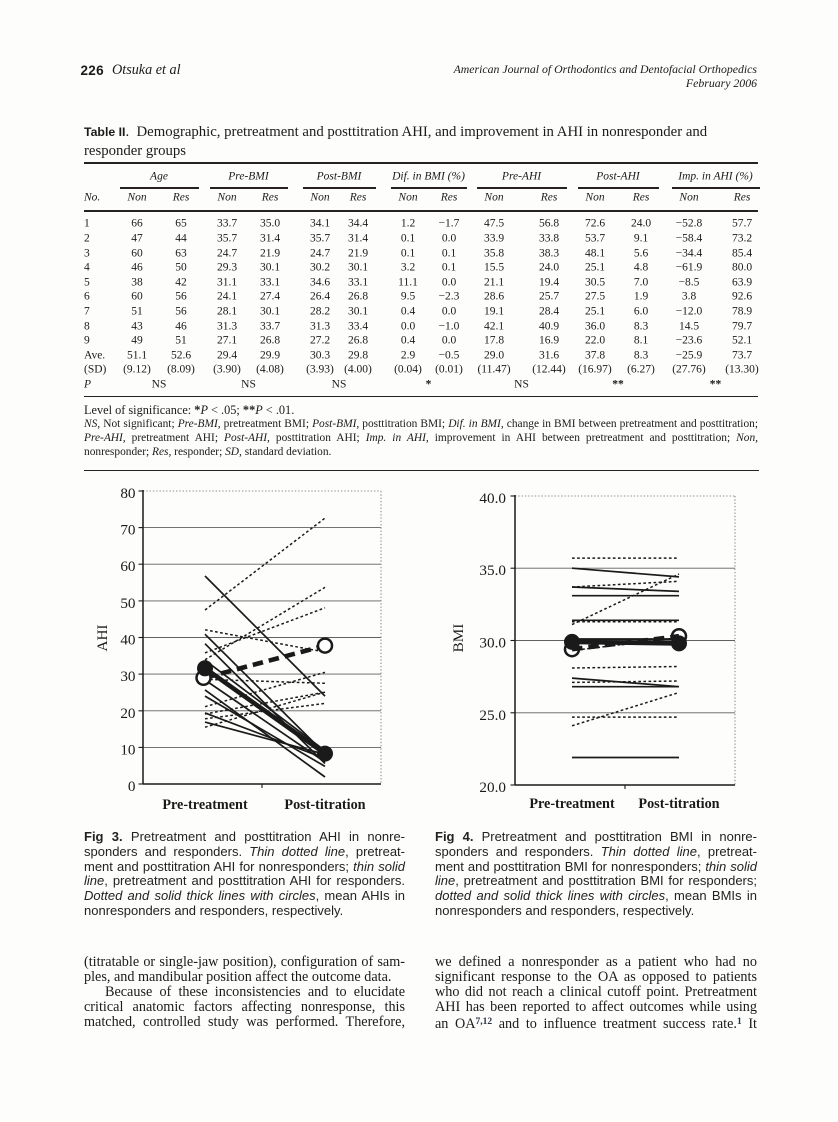  What do you see at coordinates (128, 749) in the screenshot?
I see `svg-text: 10` at bounding box center [128, 749].